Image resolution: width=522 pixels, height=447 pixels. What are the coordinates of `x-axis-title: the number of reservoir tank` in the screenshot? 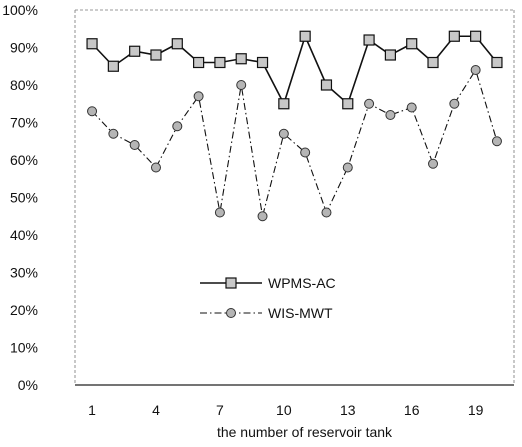 It's located at (305, 432).